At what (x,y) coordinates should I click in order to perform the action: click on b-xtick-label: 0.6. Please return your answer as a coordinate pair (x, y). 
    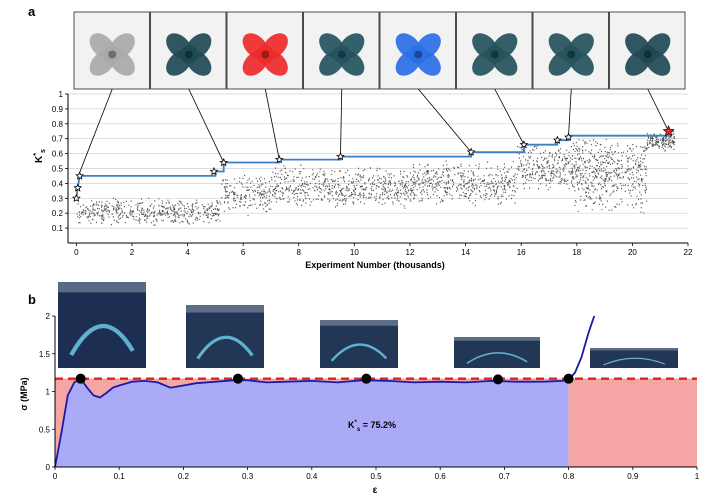
    Looking at the image, I should click on (441, 476).